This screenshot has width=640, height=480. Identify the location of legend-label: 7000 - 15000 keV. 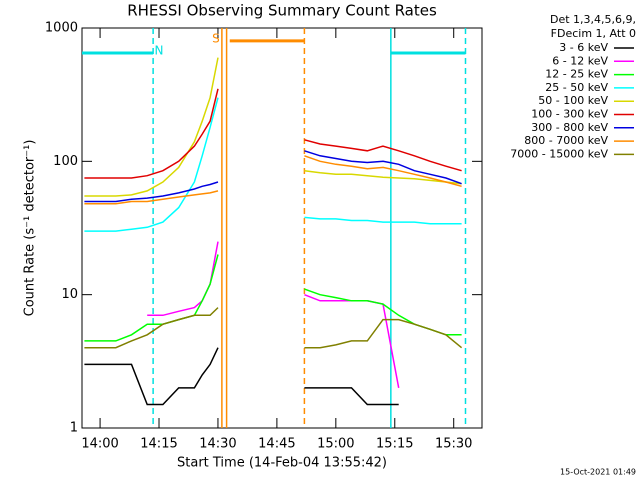
(559, 153).